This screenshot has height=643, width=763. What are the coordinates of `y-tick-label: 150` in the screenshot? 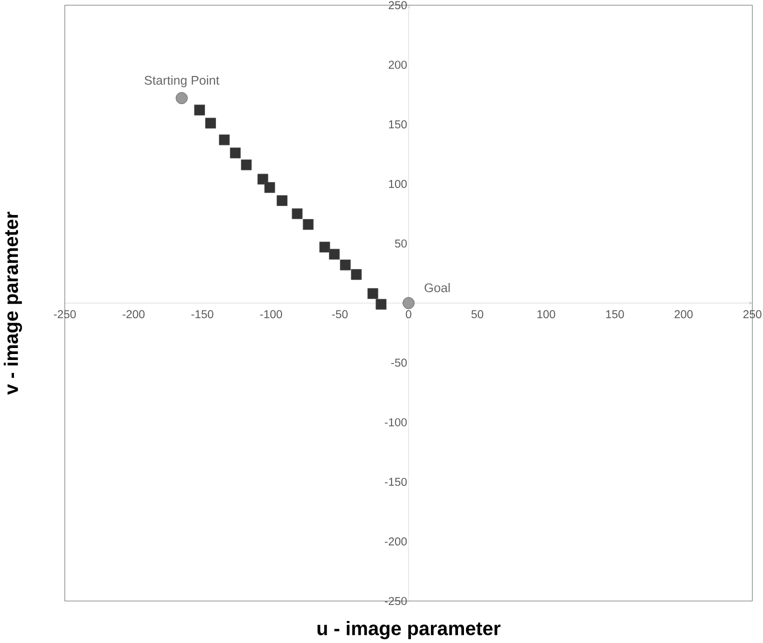 It's located at (398, 124).